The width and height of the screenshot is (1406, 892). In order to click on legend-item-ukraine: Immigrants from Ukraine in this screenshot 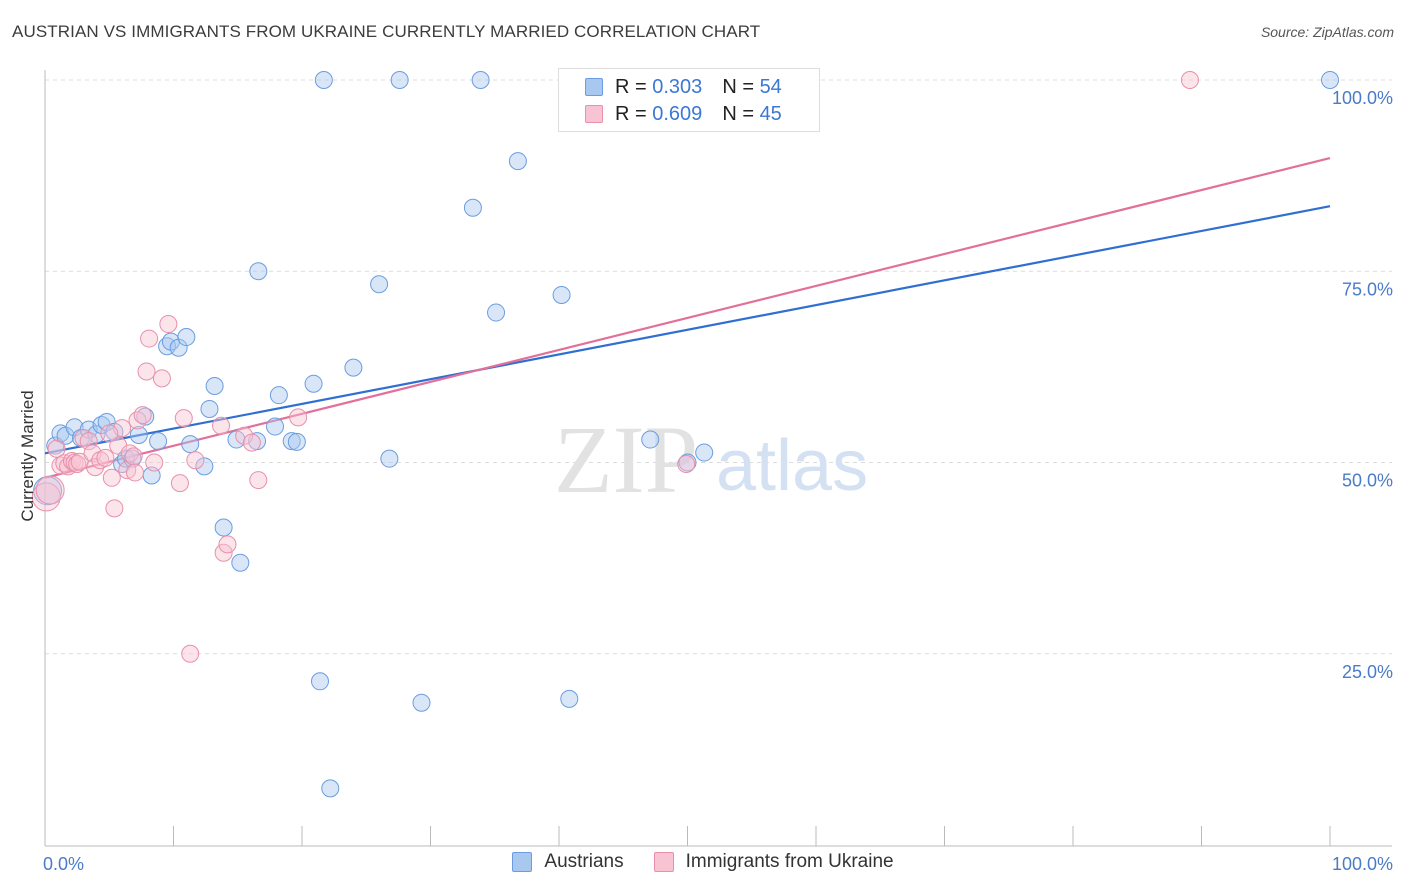, I will do `click(773, 862)`.